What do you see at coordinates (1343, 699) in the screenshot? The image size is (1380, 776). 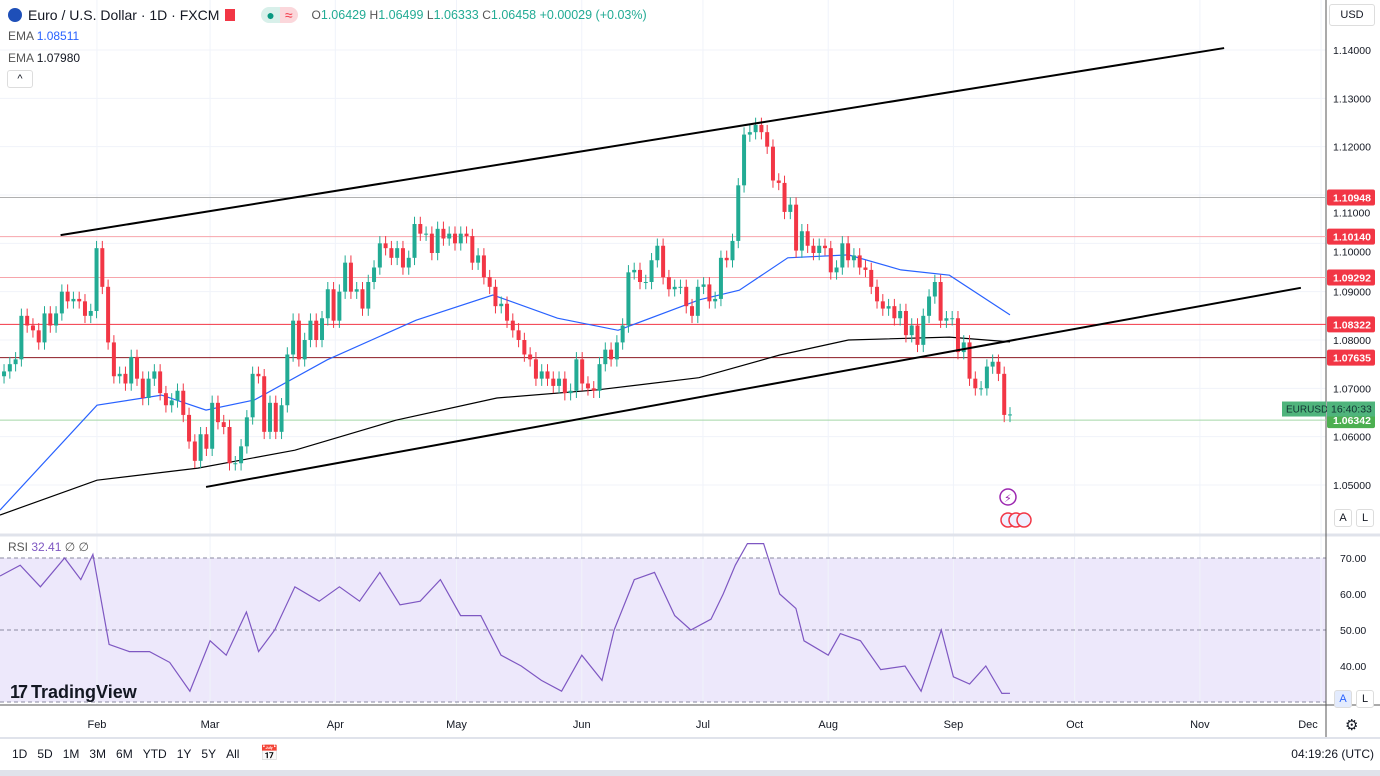 I see `auto-scale-button-rsi: A` at bounding box center [1343, 699].